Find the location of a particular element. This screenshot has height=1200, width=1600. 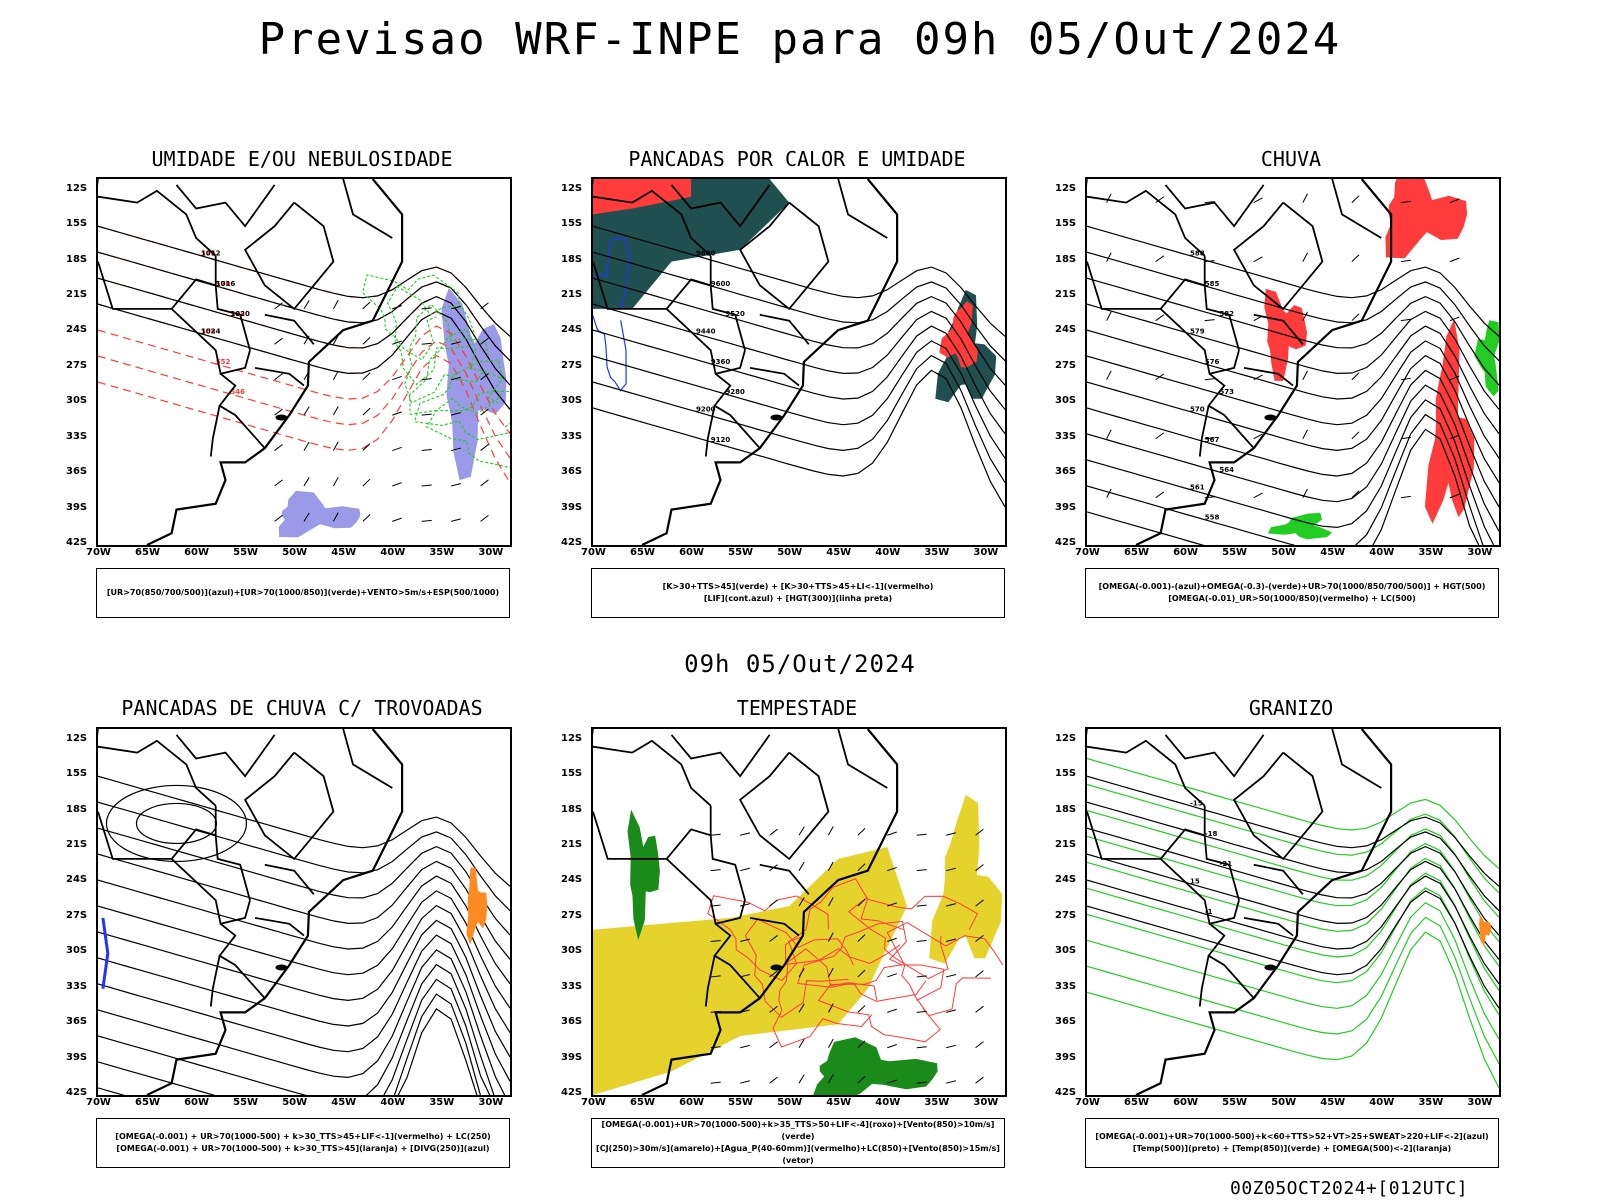

longitude-tick-label: 50W is located at coordinates (790, 552).